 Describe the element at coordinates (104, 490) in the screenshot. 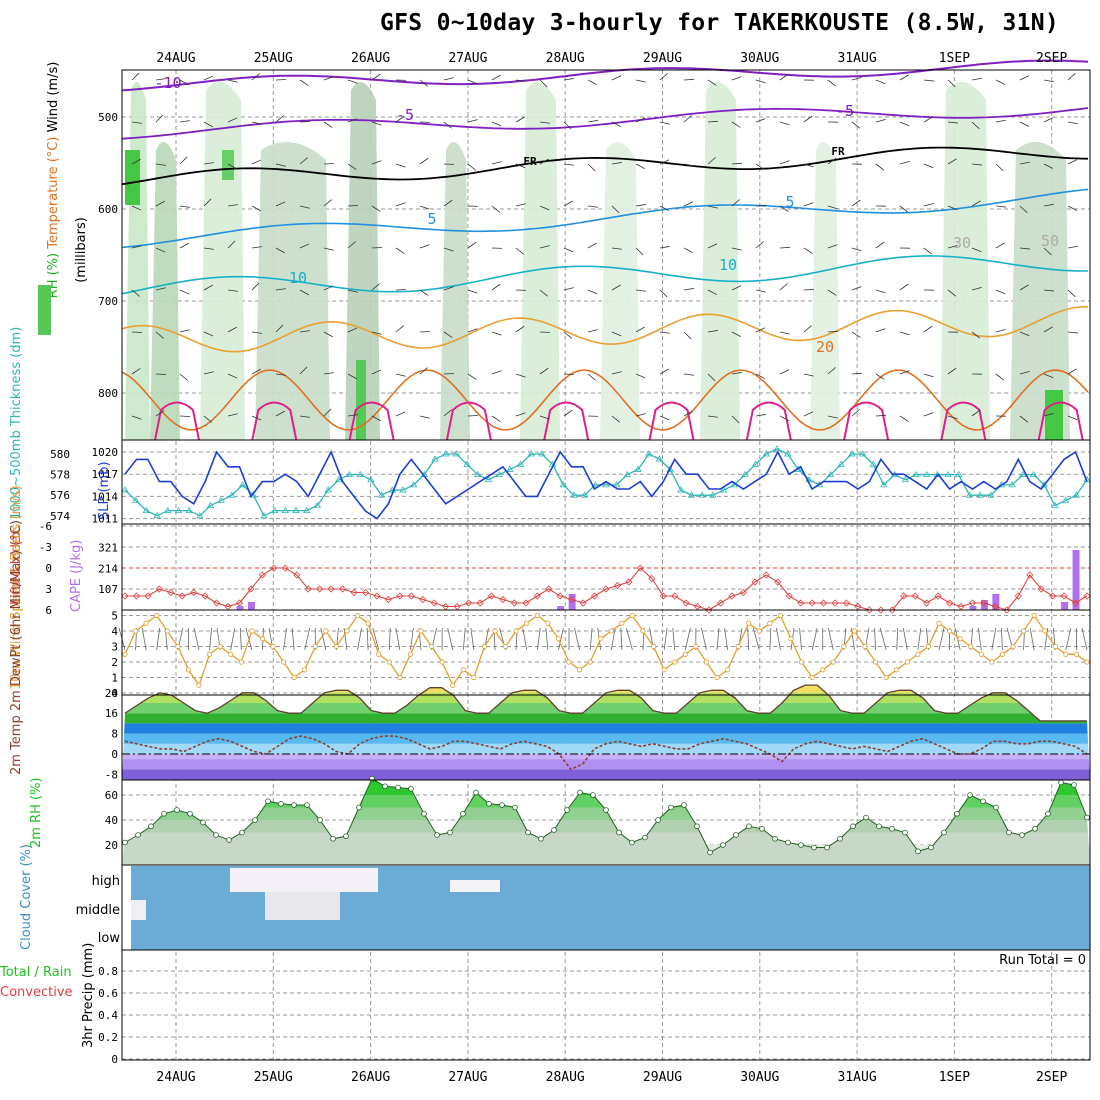

I see `slp-axis-label: SLP (mb)` at that location.